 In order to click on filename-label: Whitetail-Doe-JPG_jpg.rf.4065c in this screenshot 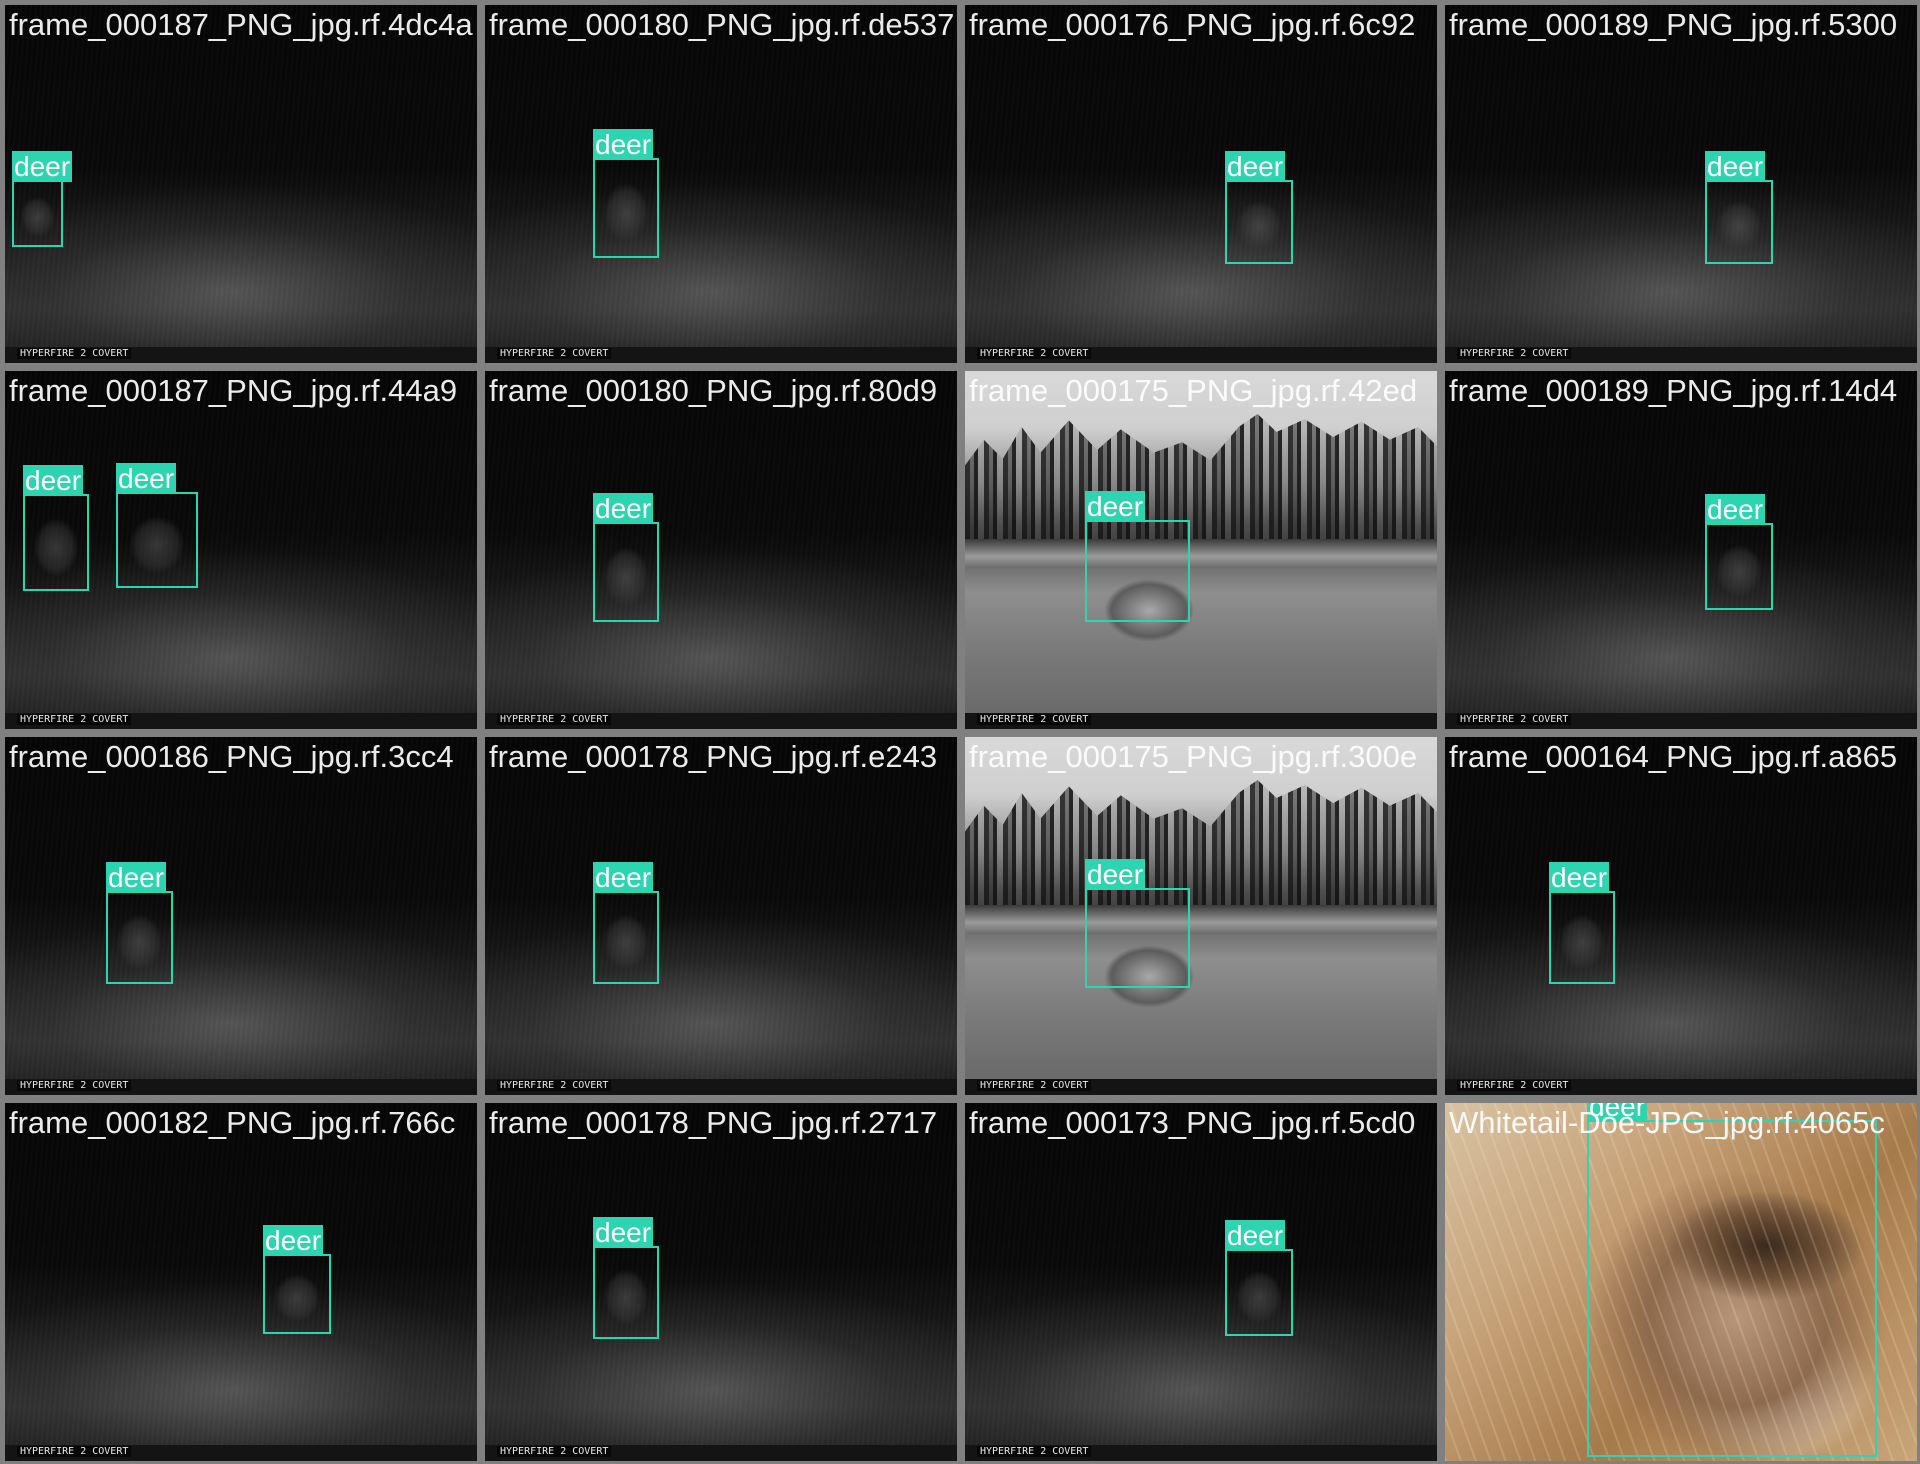, I will do `click(1667, 1122)`.